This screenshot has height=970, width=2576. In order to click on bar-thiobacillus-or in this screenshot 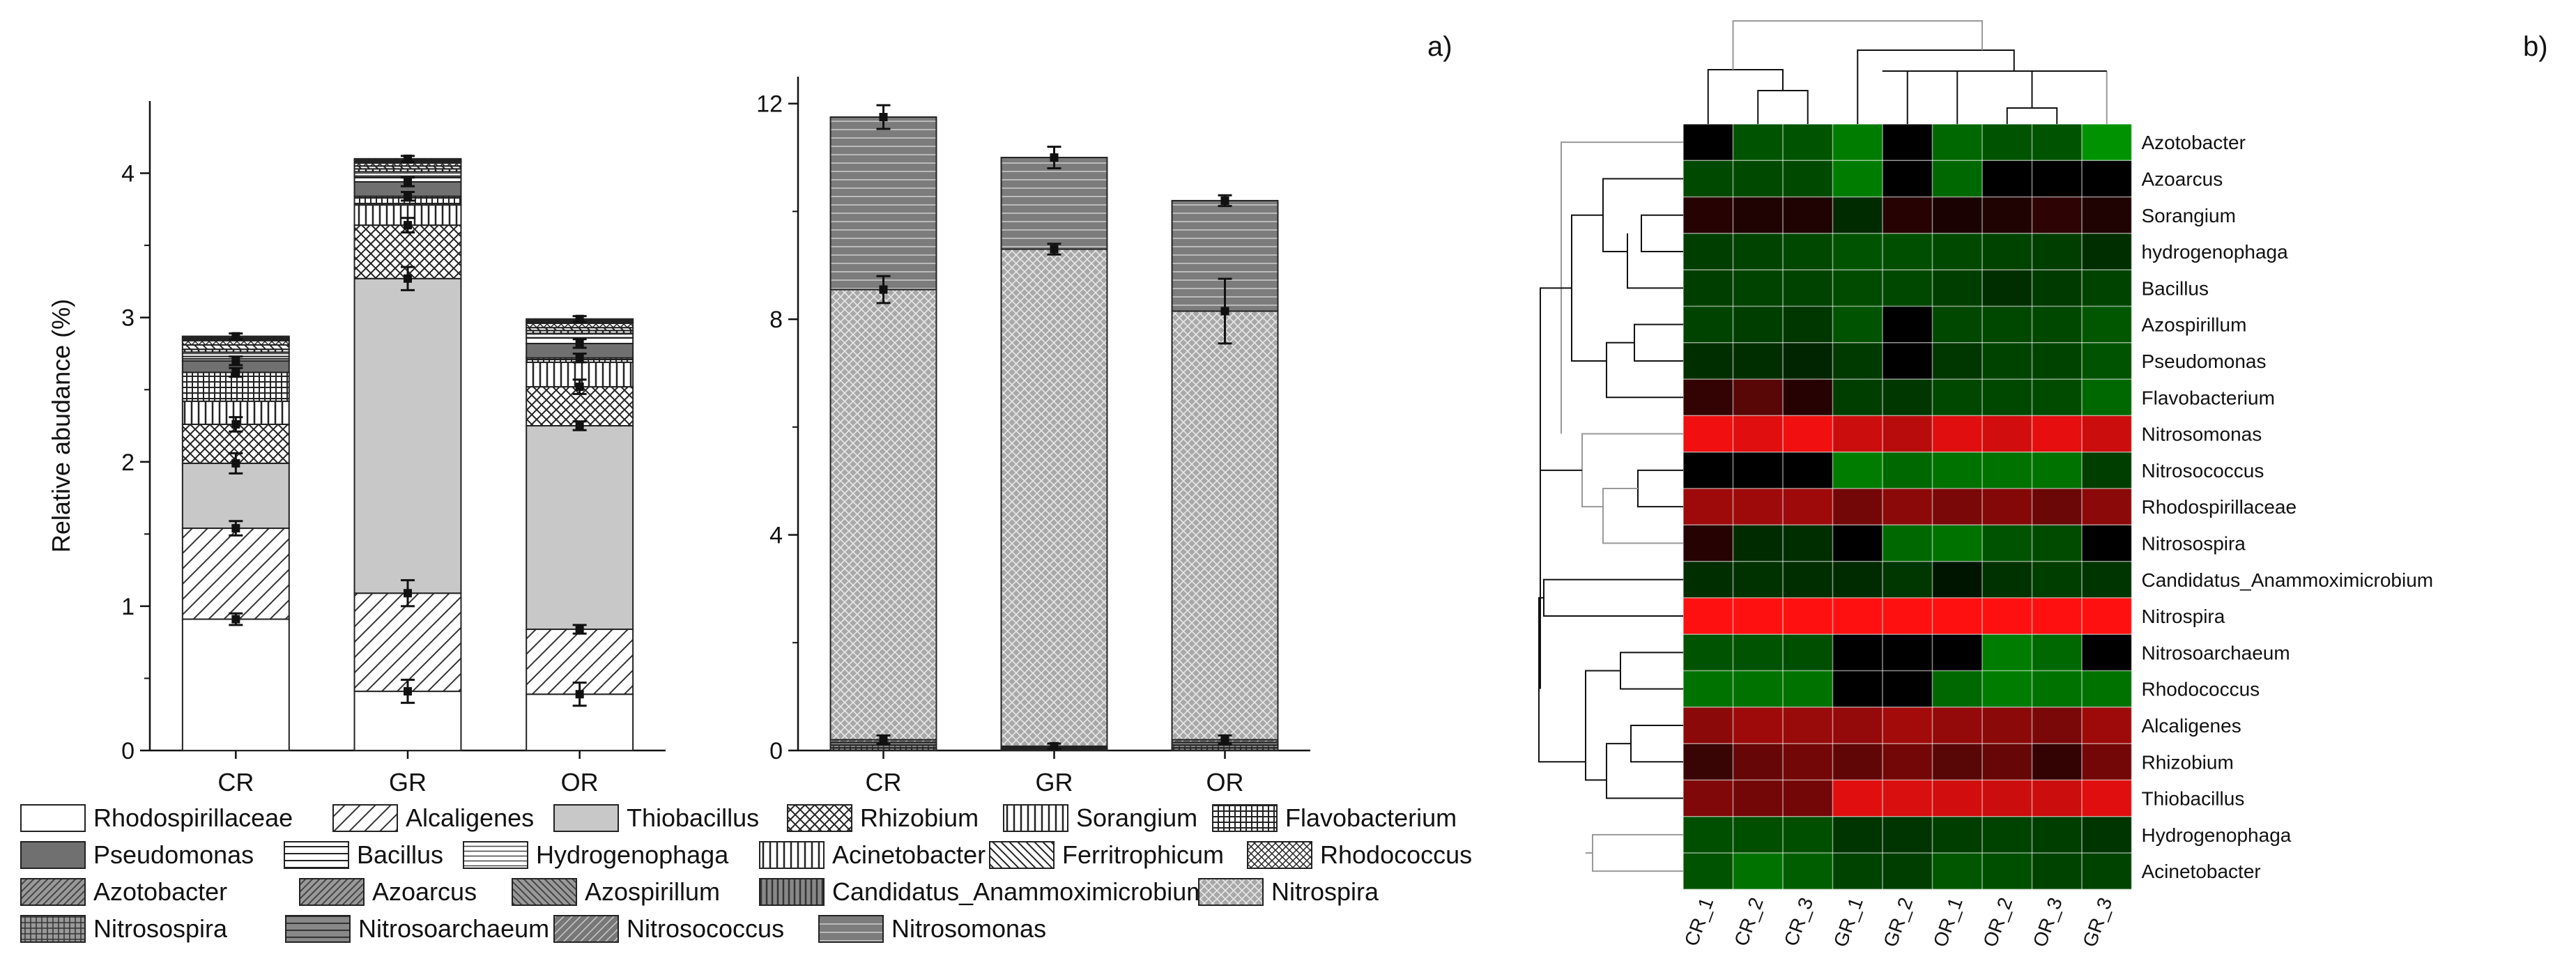, I will do `click(580, 528)`.